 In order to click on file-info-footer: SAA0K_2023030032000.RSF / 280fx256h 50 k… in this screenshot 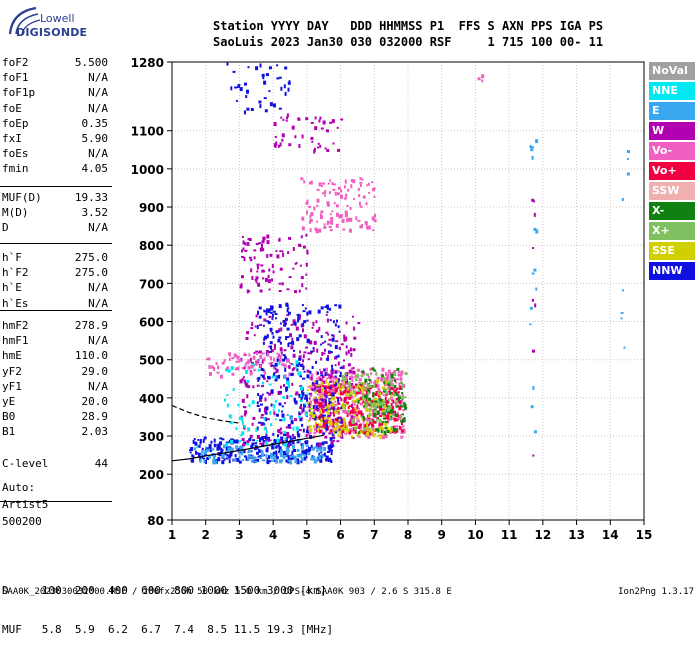, I will do `click(227, 592)`.